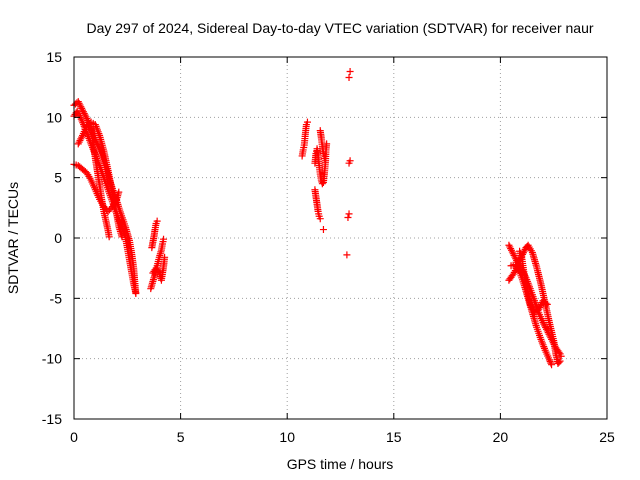 The image size is (640, 480). What do you see at coordinates (287, 437) in the screenshot?
I see `x-tick-label: 10` at bounding box center [287, 437].